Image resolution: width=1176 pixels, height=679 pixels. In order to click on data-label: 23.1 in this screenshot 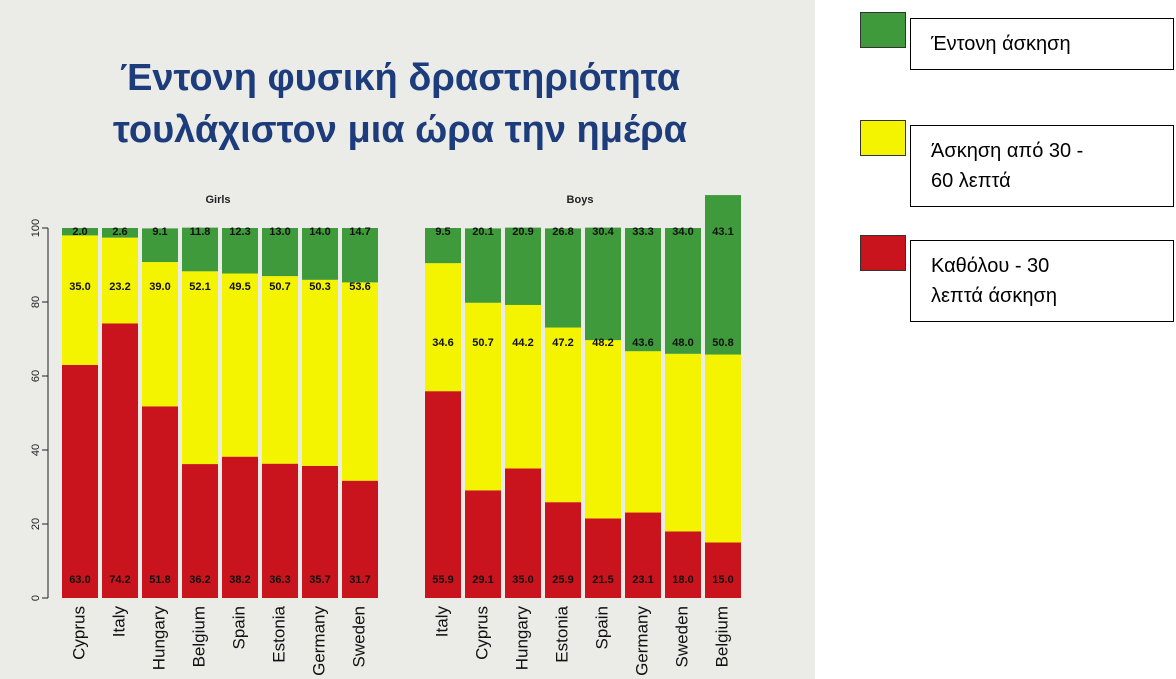, I will do `click(642, 580)`.